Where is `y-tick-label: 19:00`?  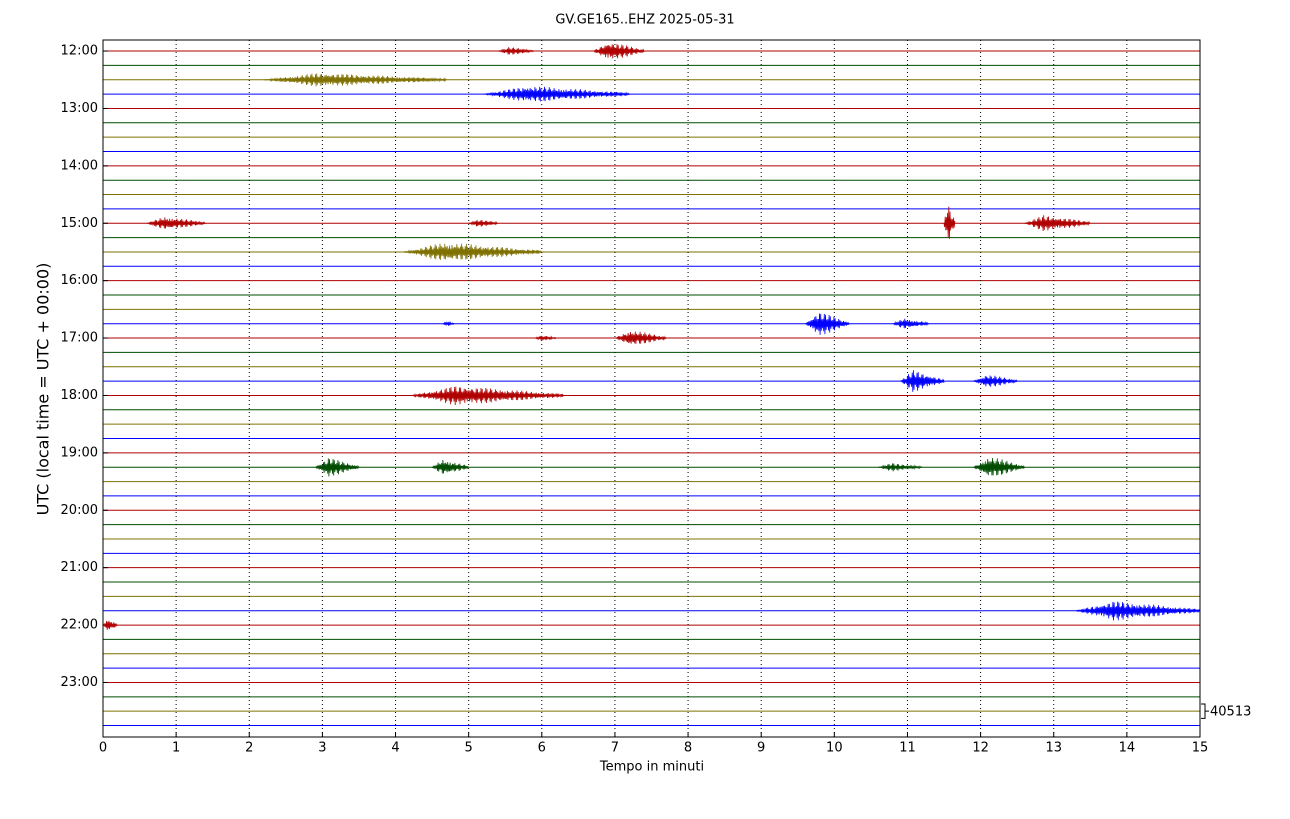
y-tick-label: 19:00 is located at coordinates (79, 452).